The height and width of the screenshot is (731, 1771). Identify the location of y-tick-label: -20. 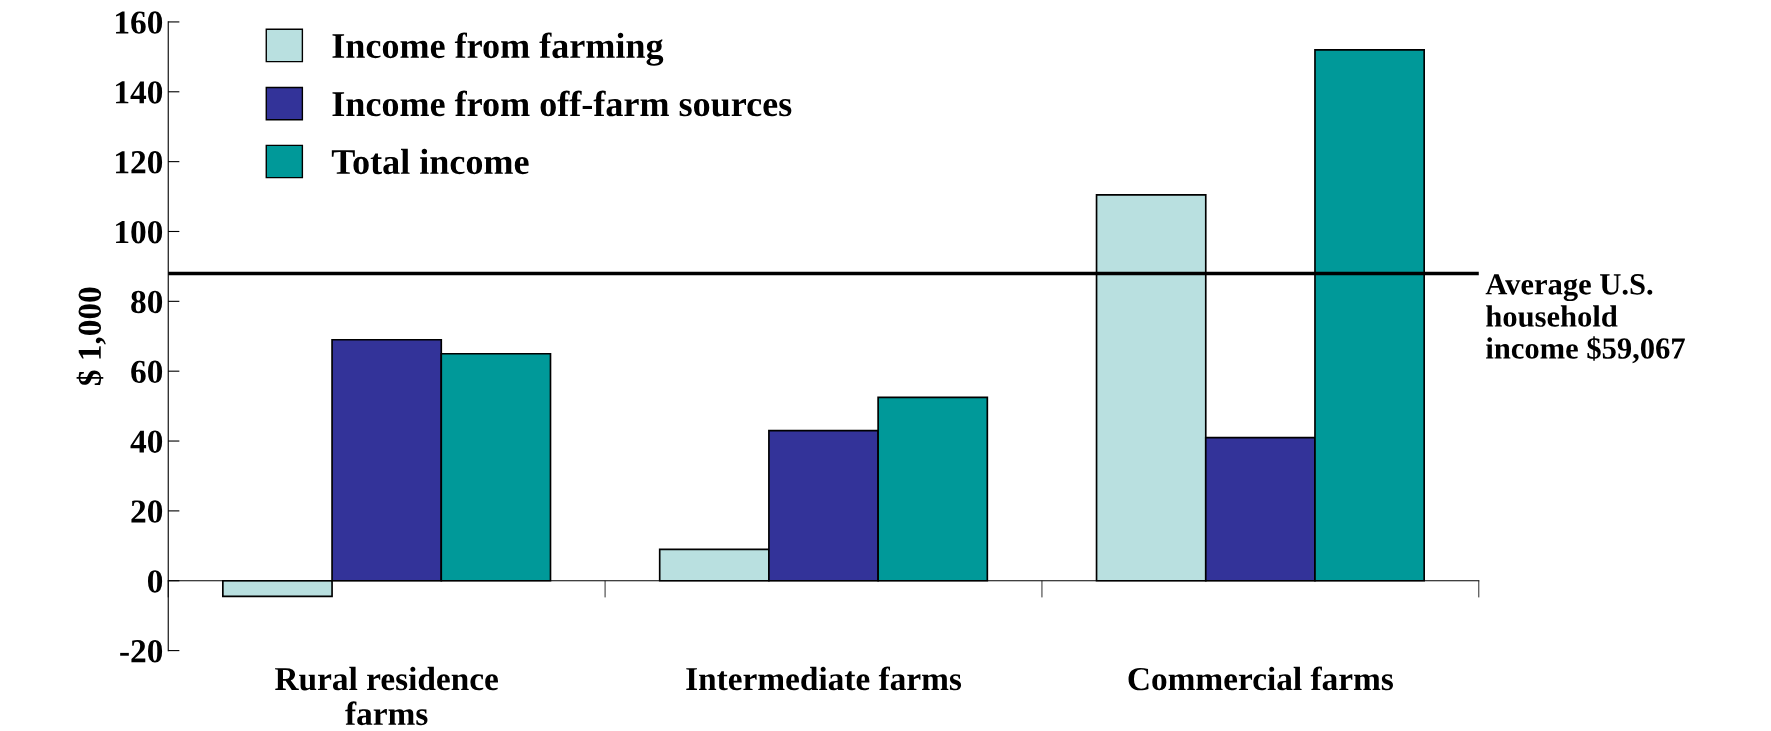
(141, 651).